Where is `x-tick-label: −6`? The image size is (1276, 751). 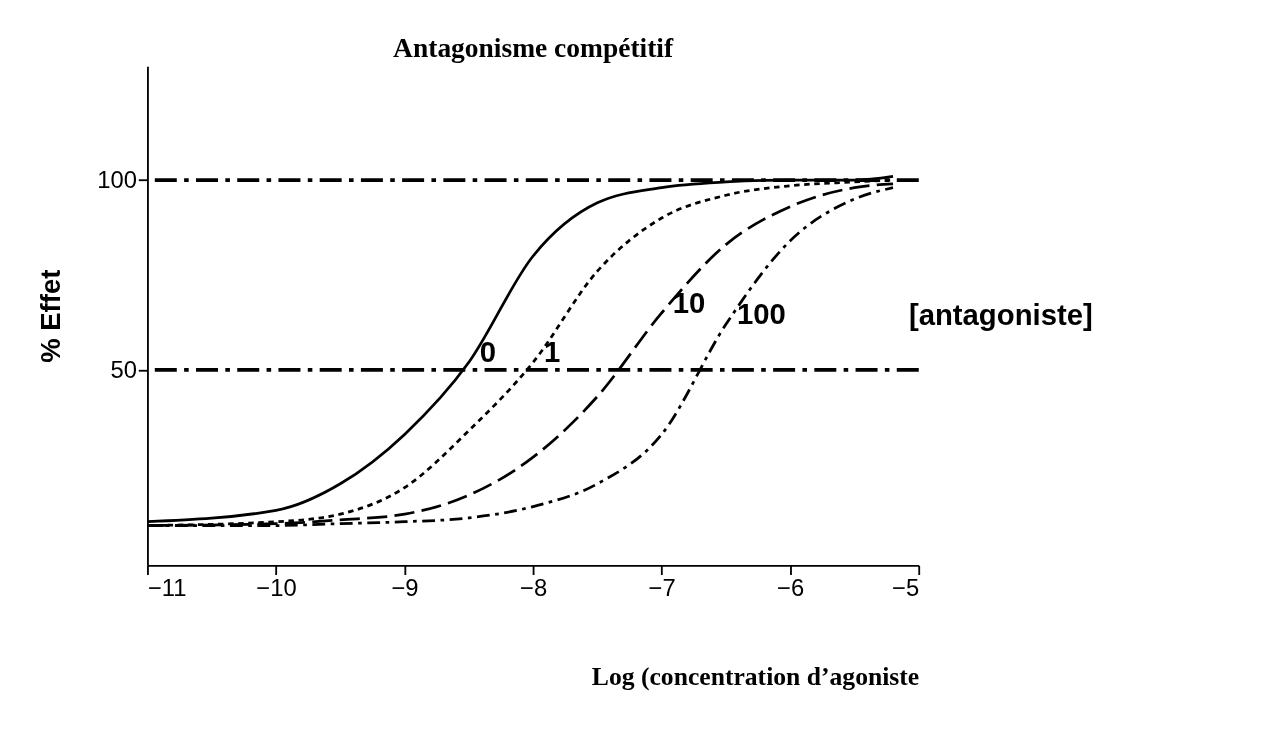 x-tick-label: −6 is located at coordinates (791, 588).